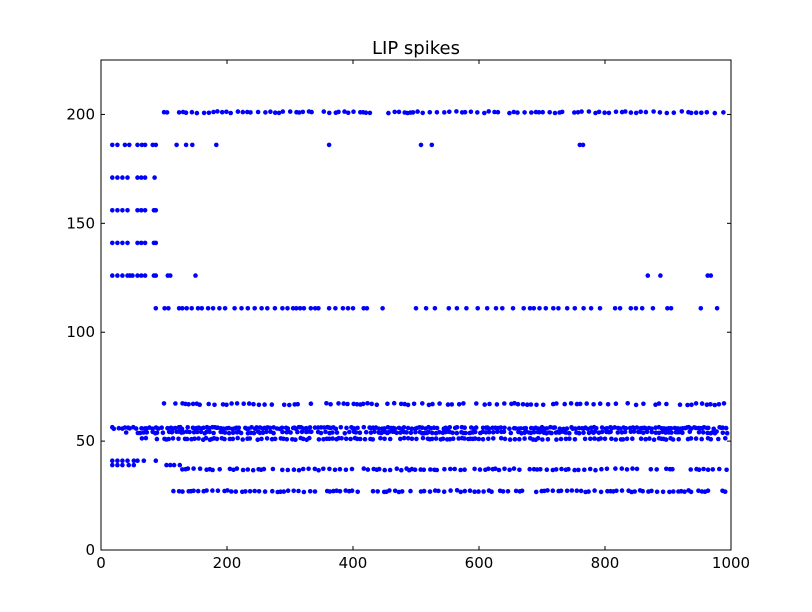 This screenshot has height=612, width=812. What do you see at coordinates (416, 48) in the screenshot?
I see `chart-title: LIP spikes` at bounding box center [416, 48].